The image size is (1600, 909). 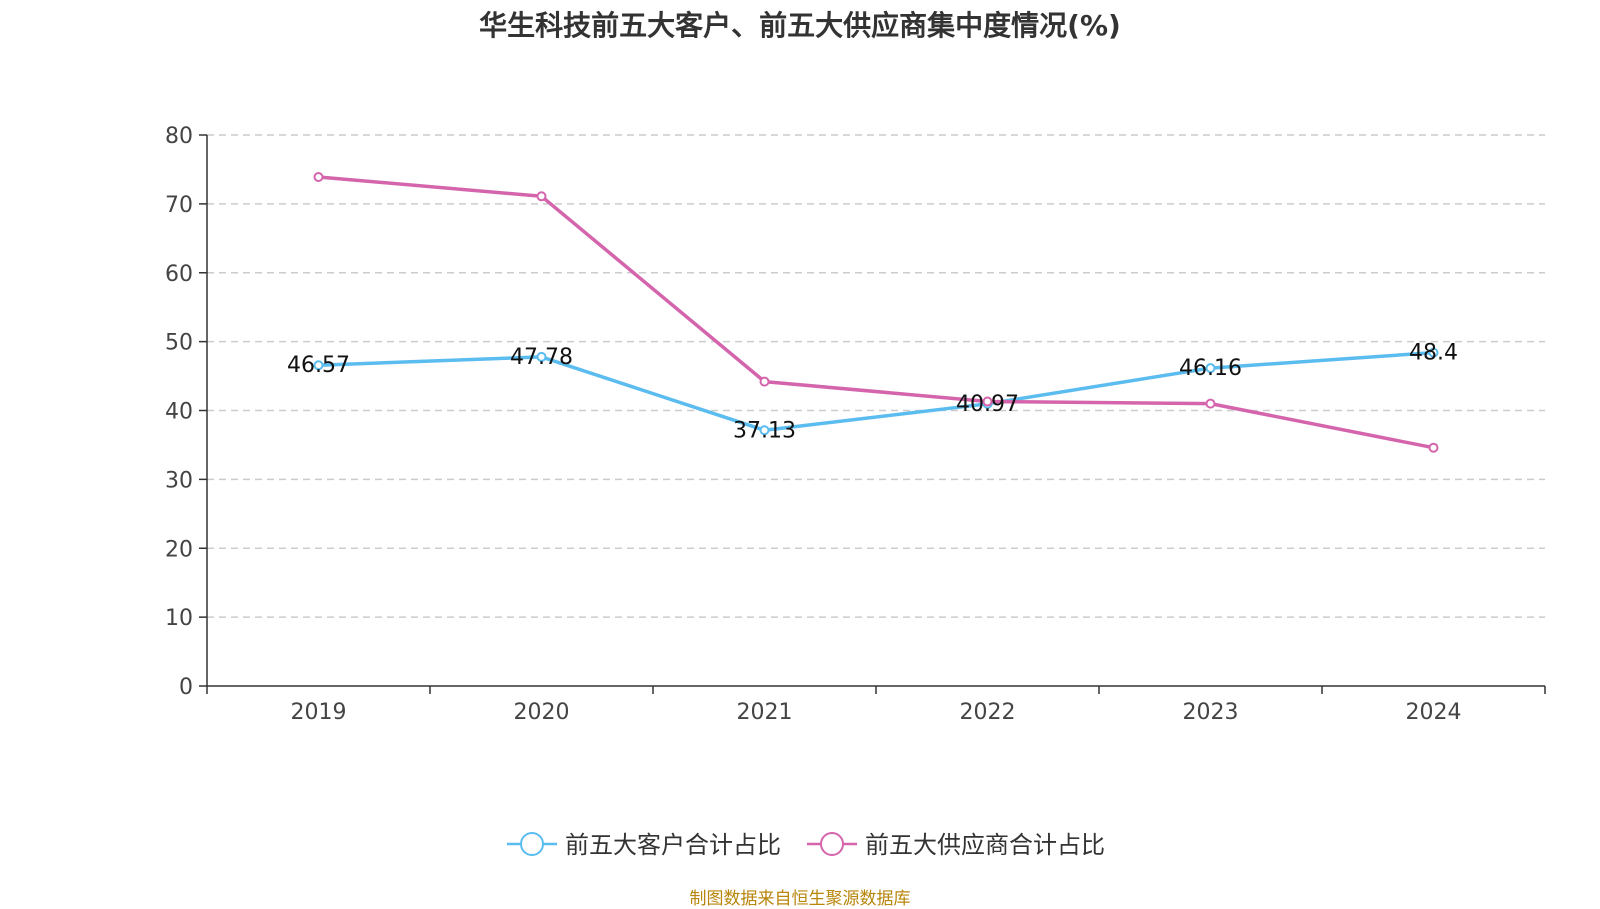 I want to click on y-tick-label: 10, so click(x=179, y=618).